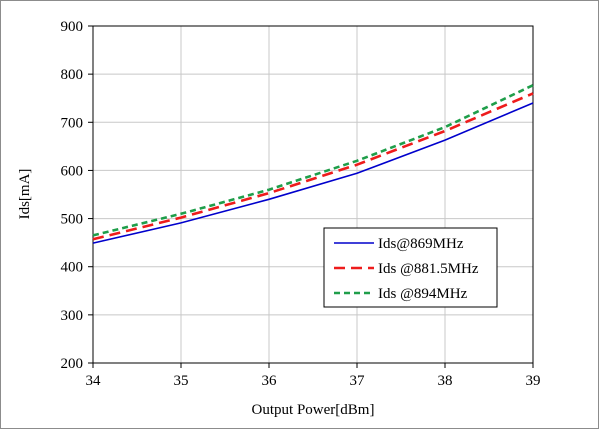  I want to click on y-tick-label: 500, so click(72, 220).